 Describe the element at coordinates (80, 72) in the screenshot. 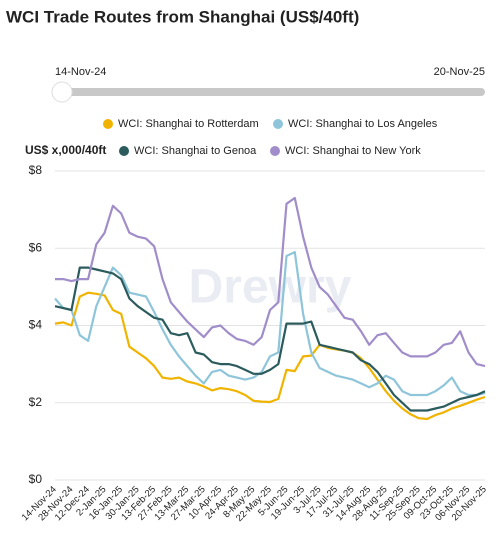

I see `slider-start-label: 14-Nov-24` at that location.